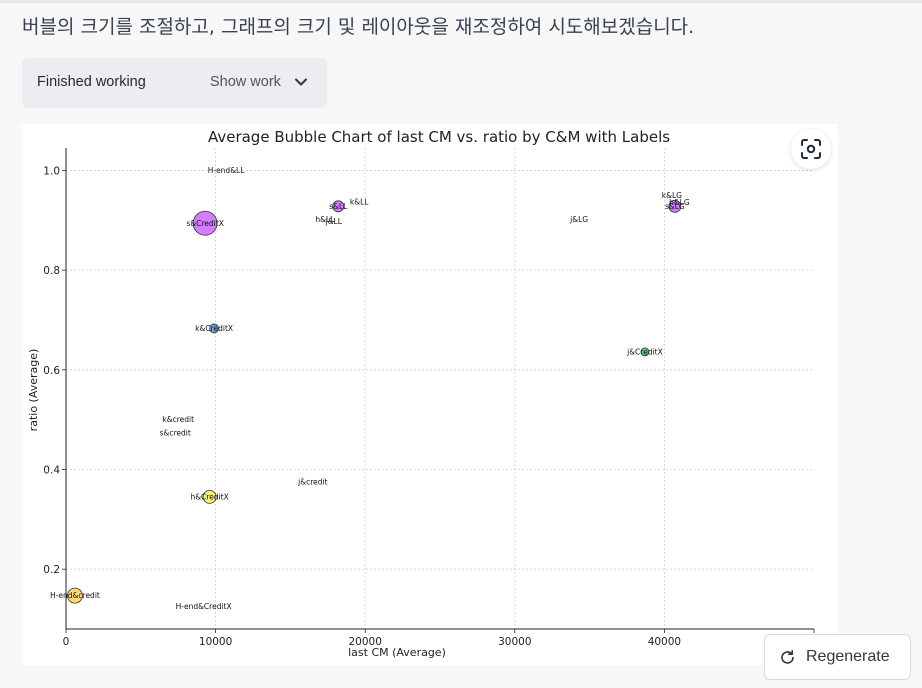 The height and width of the screenshot is (688, 922). What do you see at coordinates (51, 371) in the screenshot?
I see `y-tick-label: 0.6` at bounding box center [51, 371].